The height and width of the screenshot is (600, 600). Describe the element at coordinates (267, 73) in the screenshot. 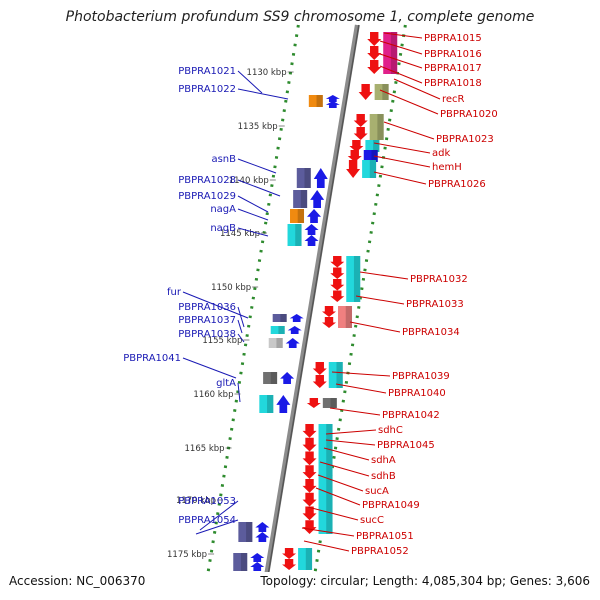

I see `kbp-tick-label: 1130 kbp` at that location.